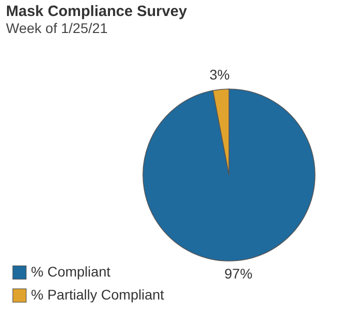  I want to click on chart-title: Mask Compliance Survey, so click(97, 11).